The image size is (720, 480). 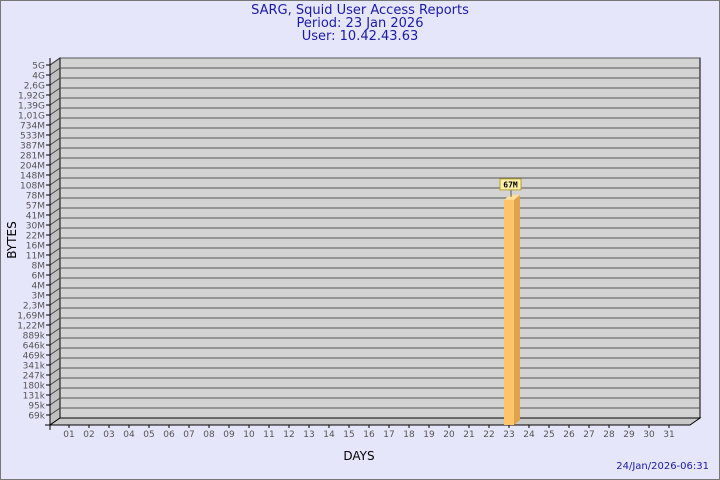 I want to click on x-tick-label: 30, so click(x=649, y=435).